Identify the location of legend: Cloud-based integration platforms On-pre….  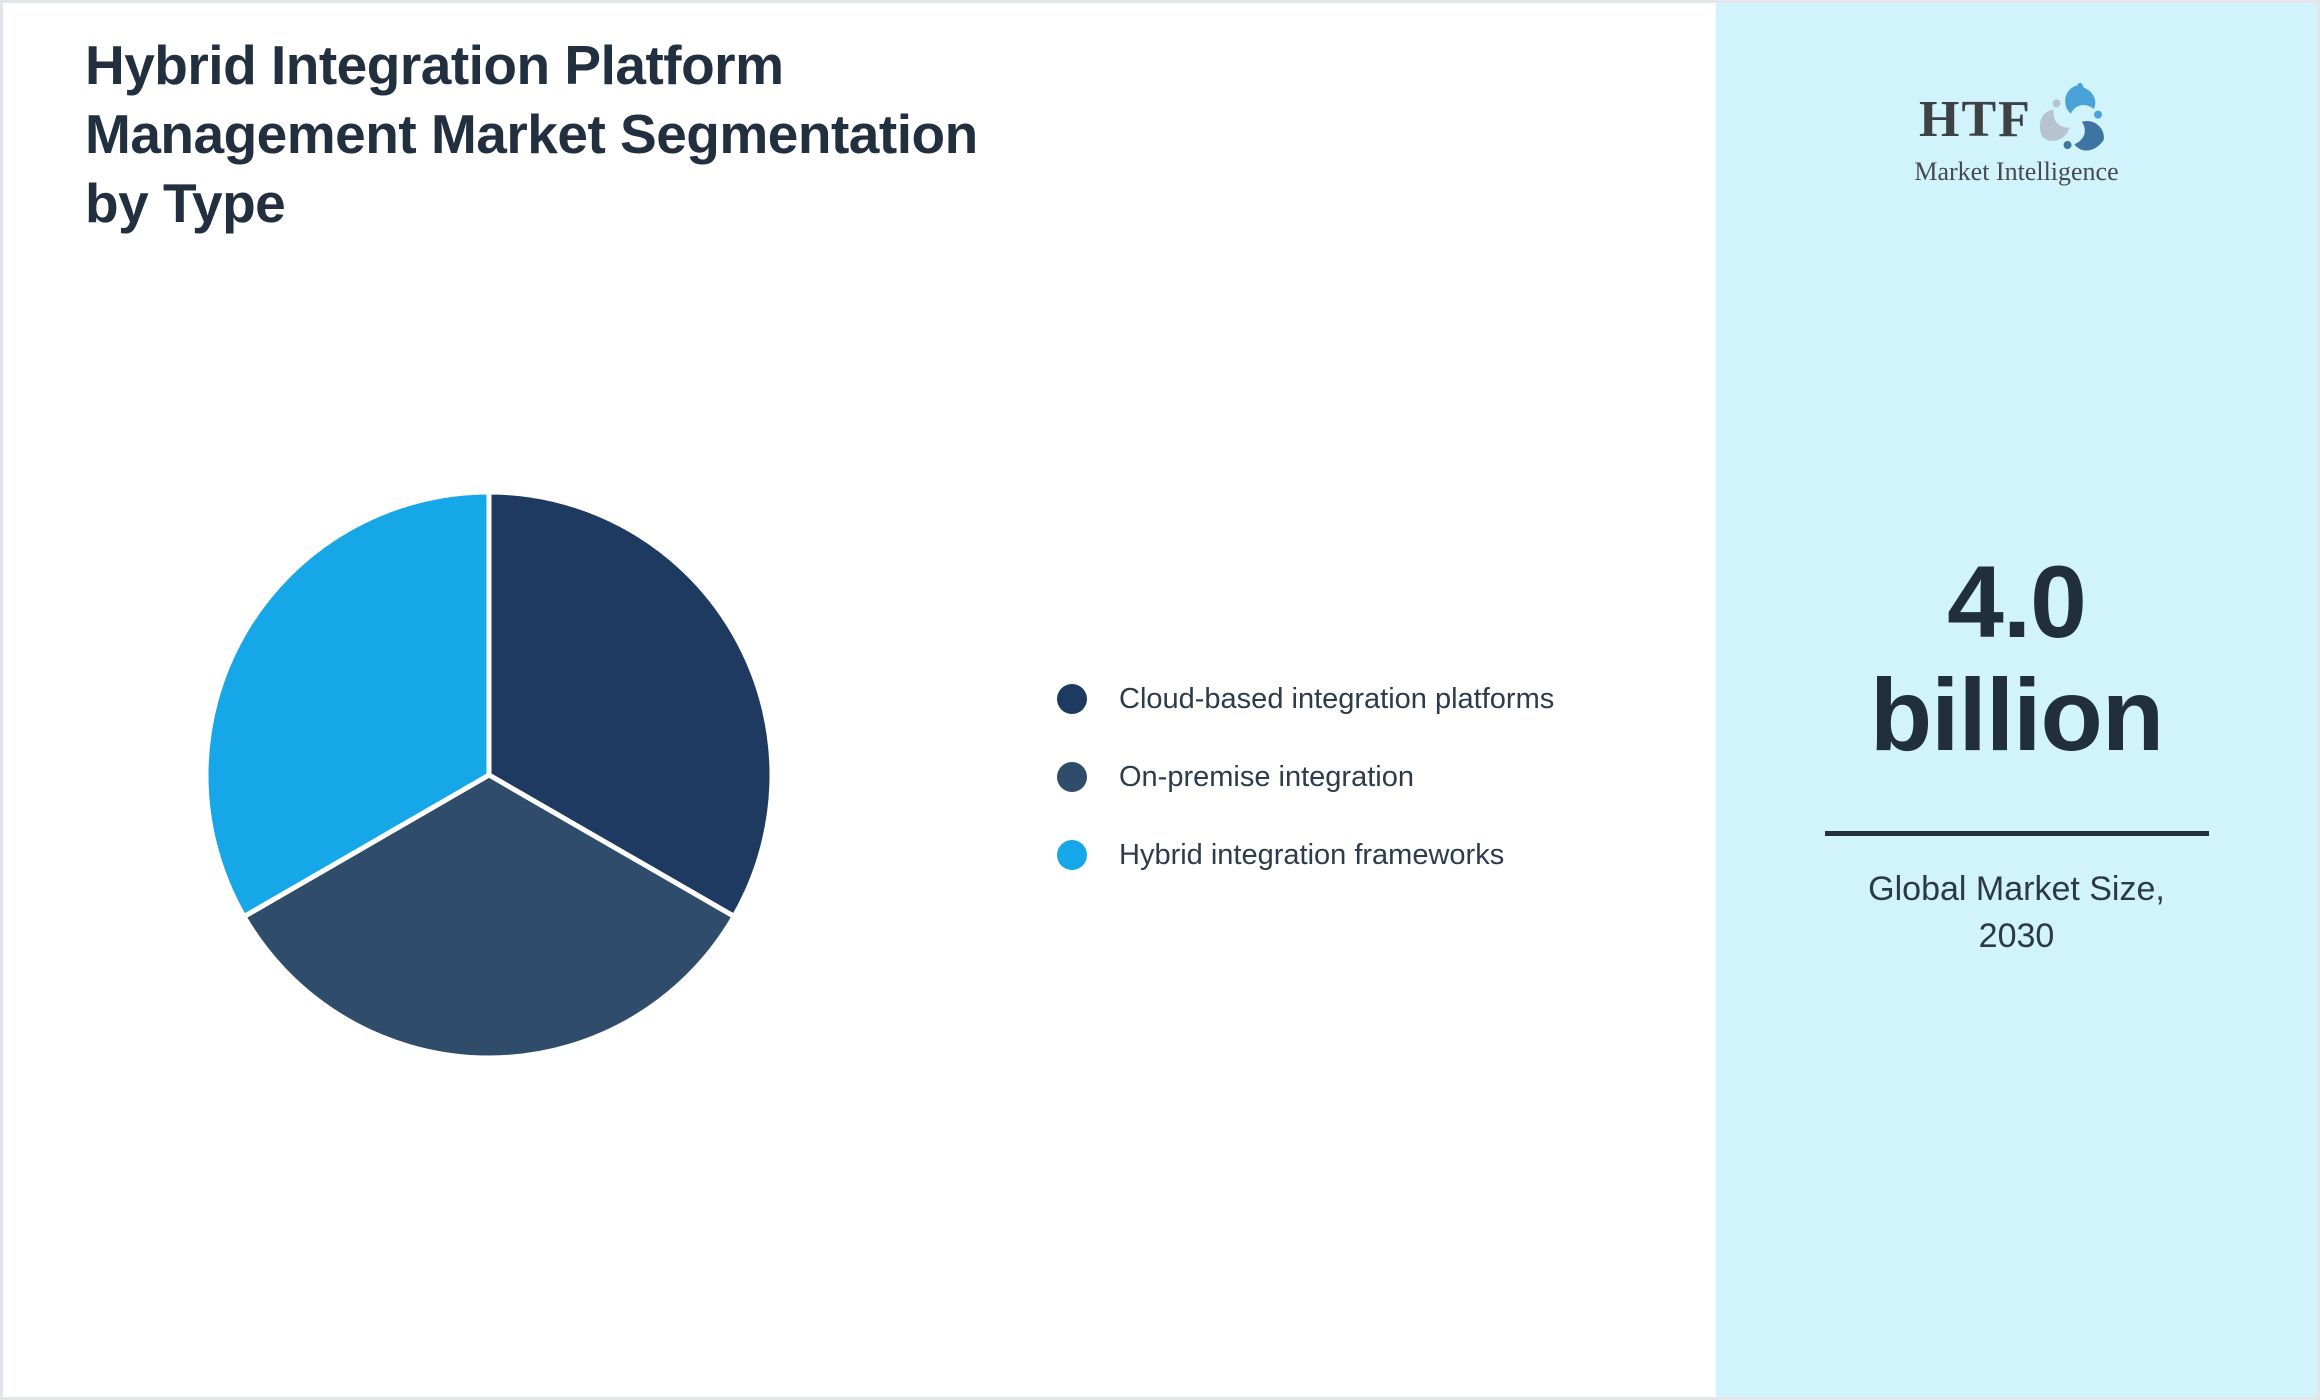
(1306, 800).